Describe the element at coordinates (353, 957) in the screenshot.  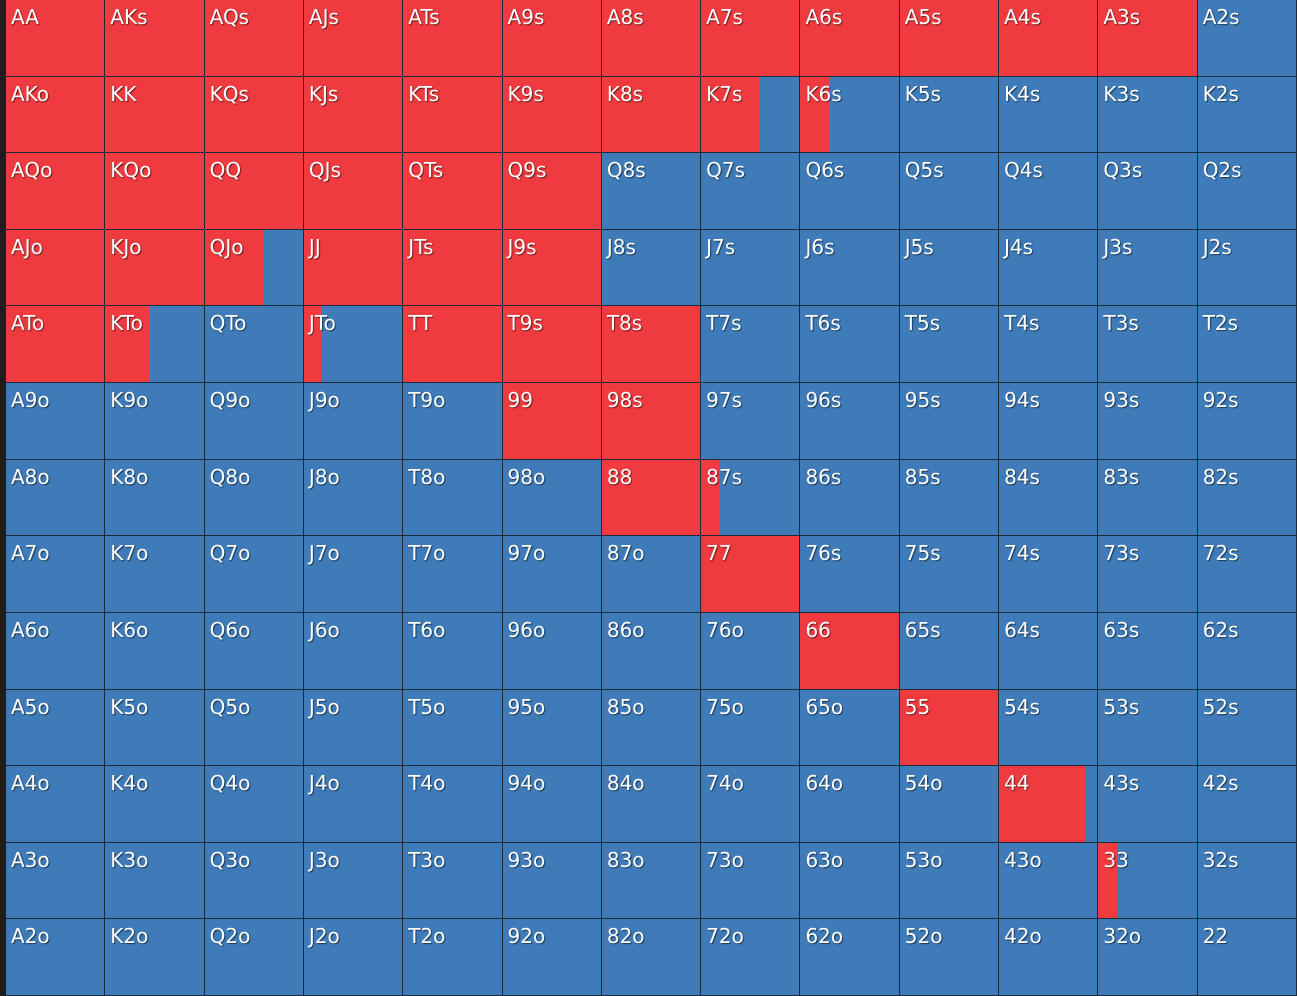
I see `hand-cell-j2o: J2o` at that location.